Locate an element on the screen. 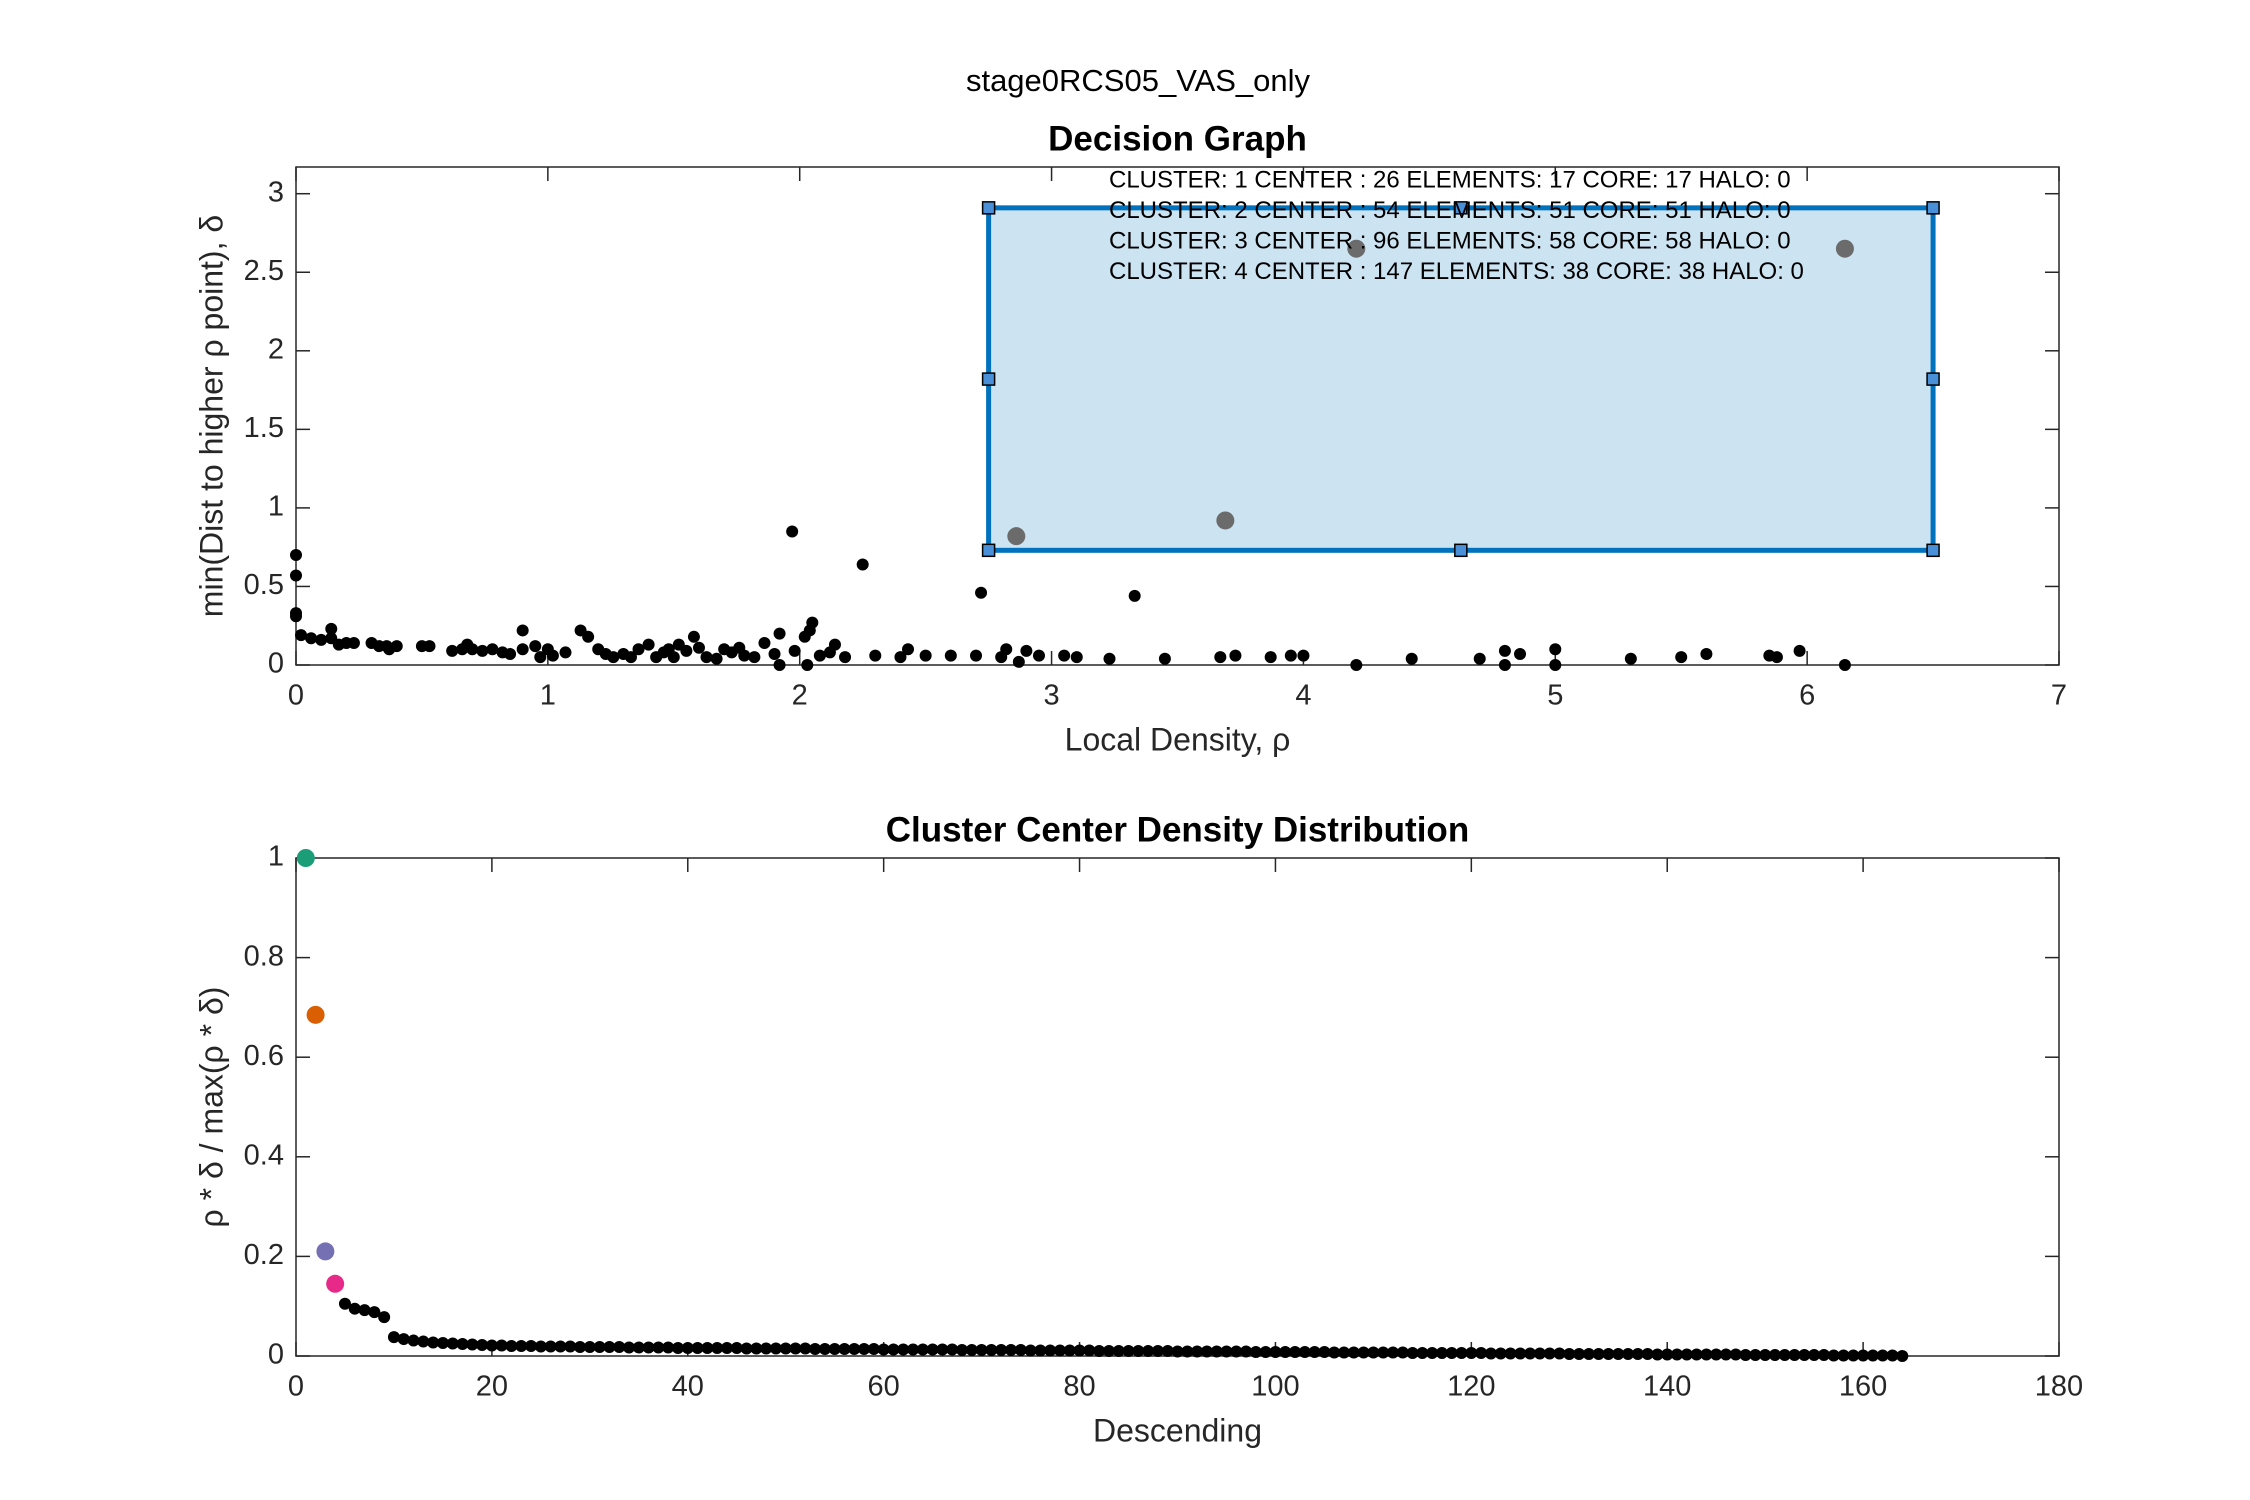 The width and height of the screenshot is (2250, 1500). x-tick-label: 20 is located at coordinates (492, 1387).